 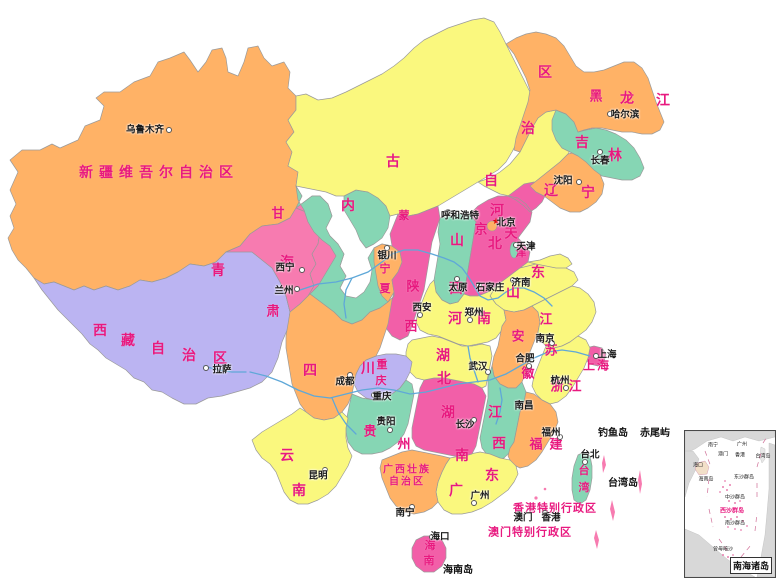 I want to click on province-shape-hubei, so click(x=449, y=362).